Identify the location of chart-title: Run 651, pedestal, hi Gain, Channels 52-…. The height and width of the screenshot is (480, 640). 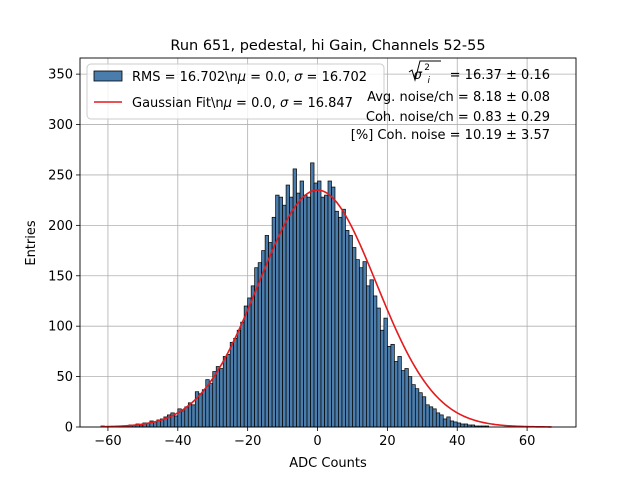
(327, 46).